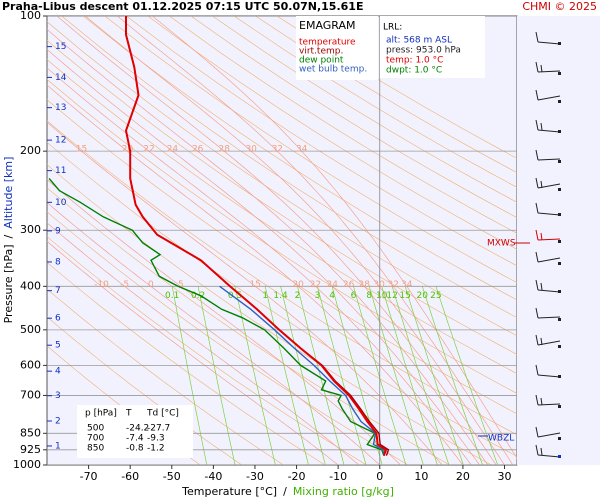 The width and height of the screenshot is (600, 500). I want to click on y-tick-label: 500, so click(30, 329).